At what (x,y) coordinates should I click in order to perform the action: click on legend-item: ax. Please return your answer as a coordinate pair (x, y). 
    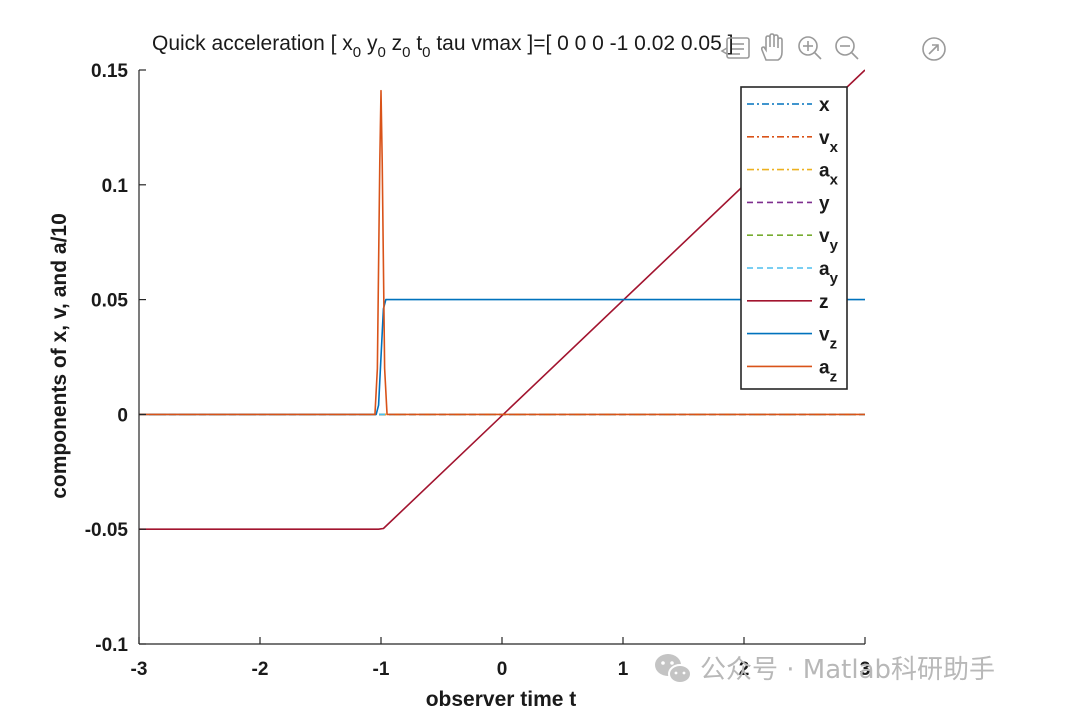
    Looking at the image, I should click on (793, 175).